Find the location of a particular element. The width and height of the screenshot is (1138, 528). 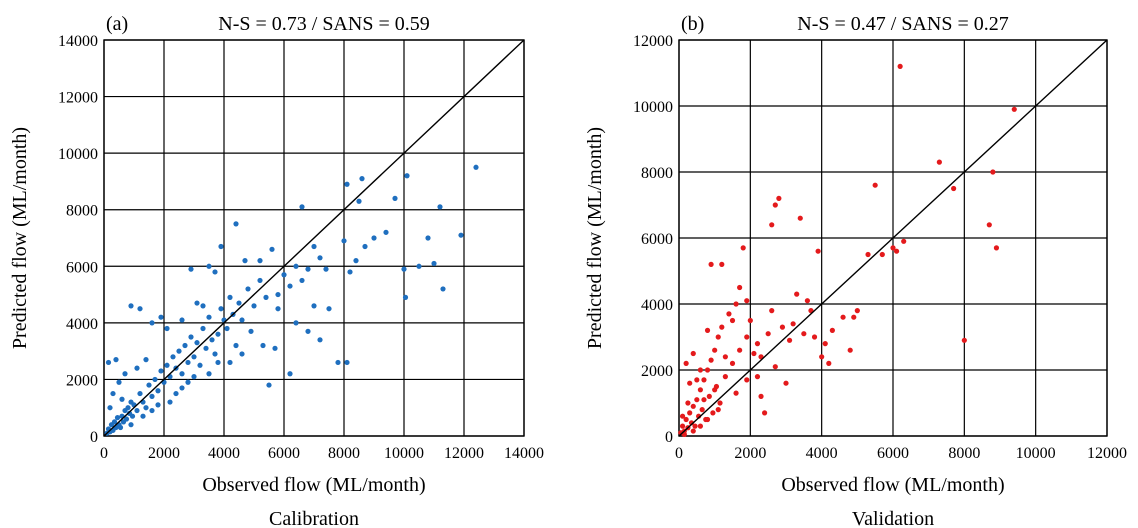

y-axis-title: Predicted flow (ML/month) is located at coordinates (595, 238).